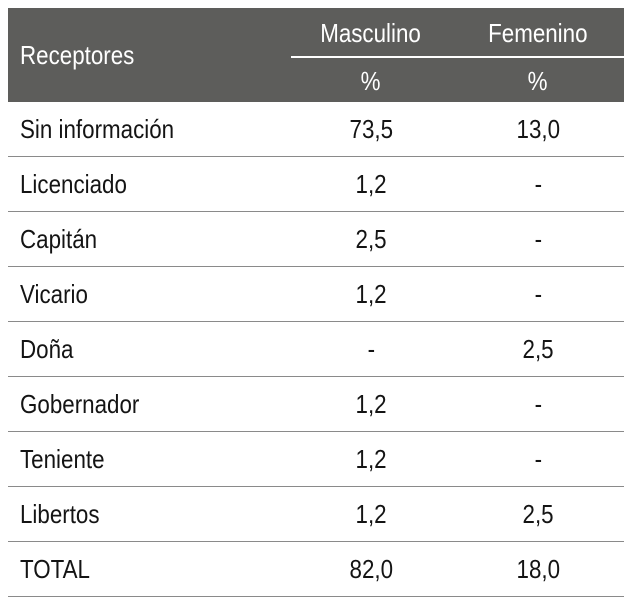 The image size is (632, 614). What do you see at coordinates (316, 569) in the screenshot?
I see `table-row-total: TOTAL 82,0 18,0` at bounding box center [316, 569].